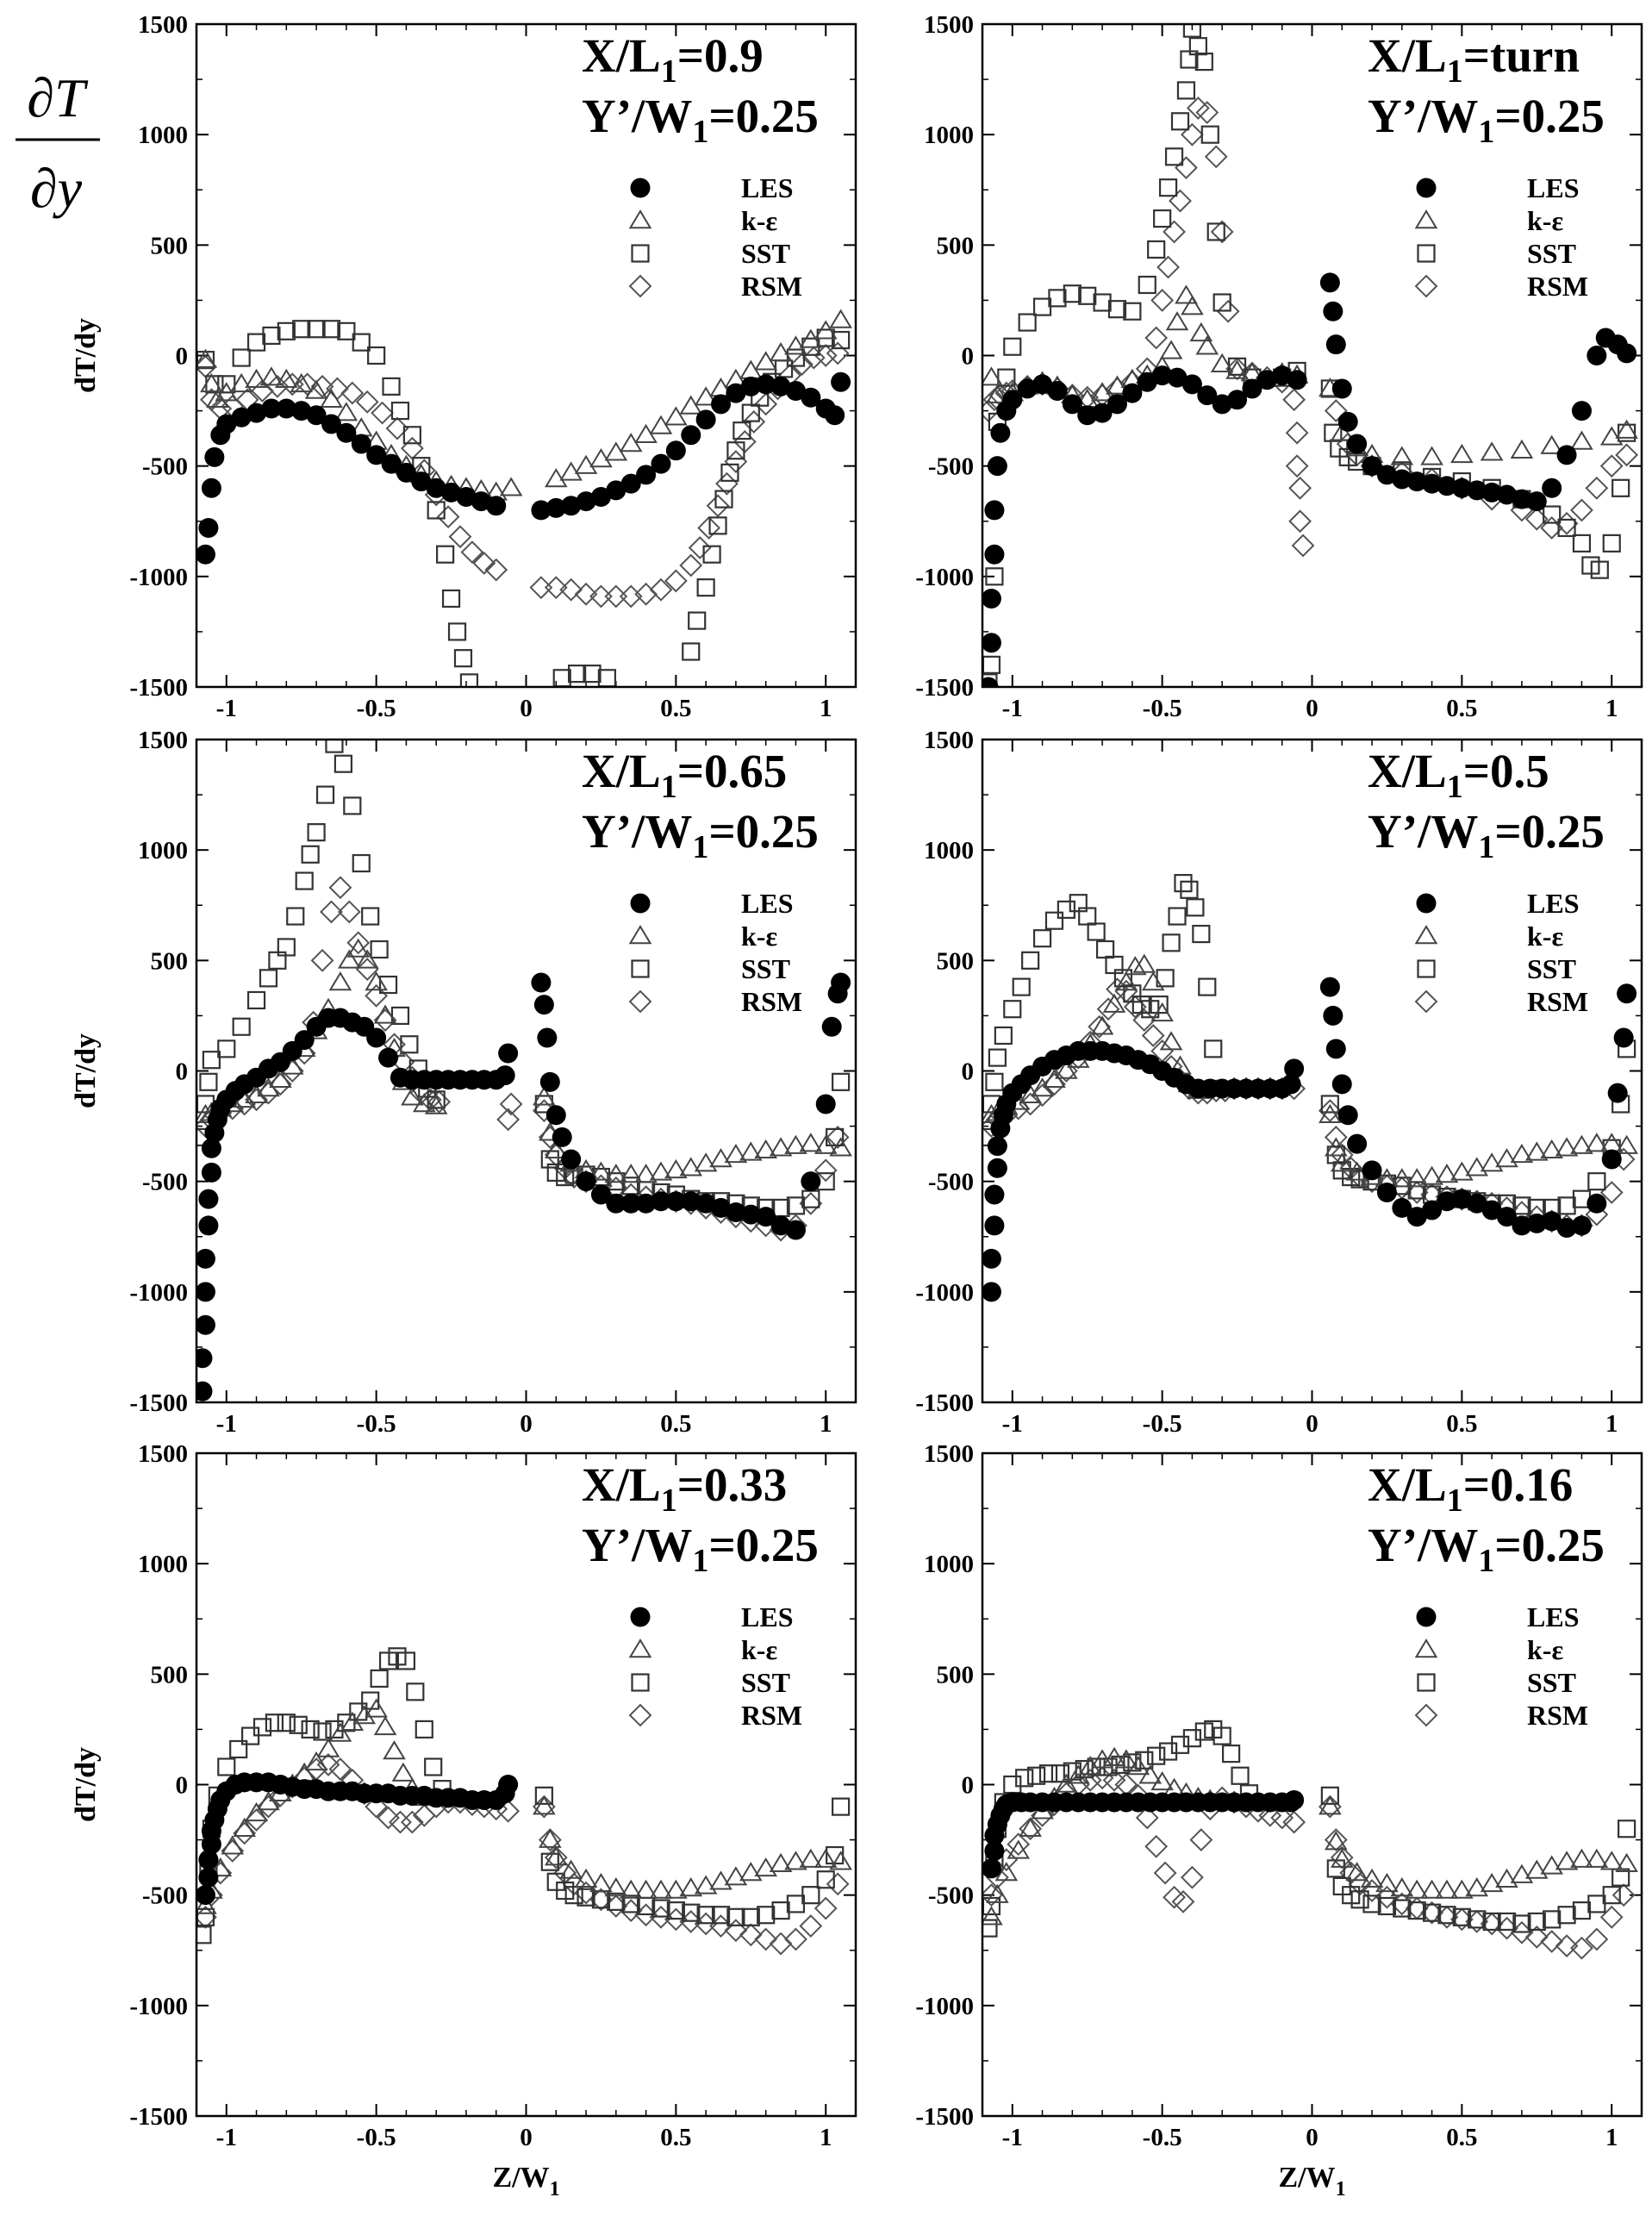  Describe the element at coordinates (226, 708) in the screenshot. I see `x-tick-label: -1` at that location.